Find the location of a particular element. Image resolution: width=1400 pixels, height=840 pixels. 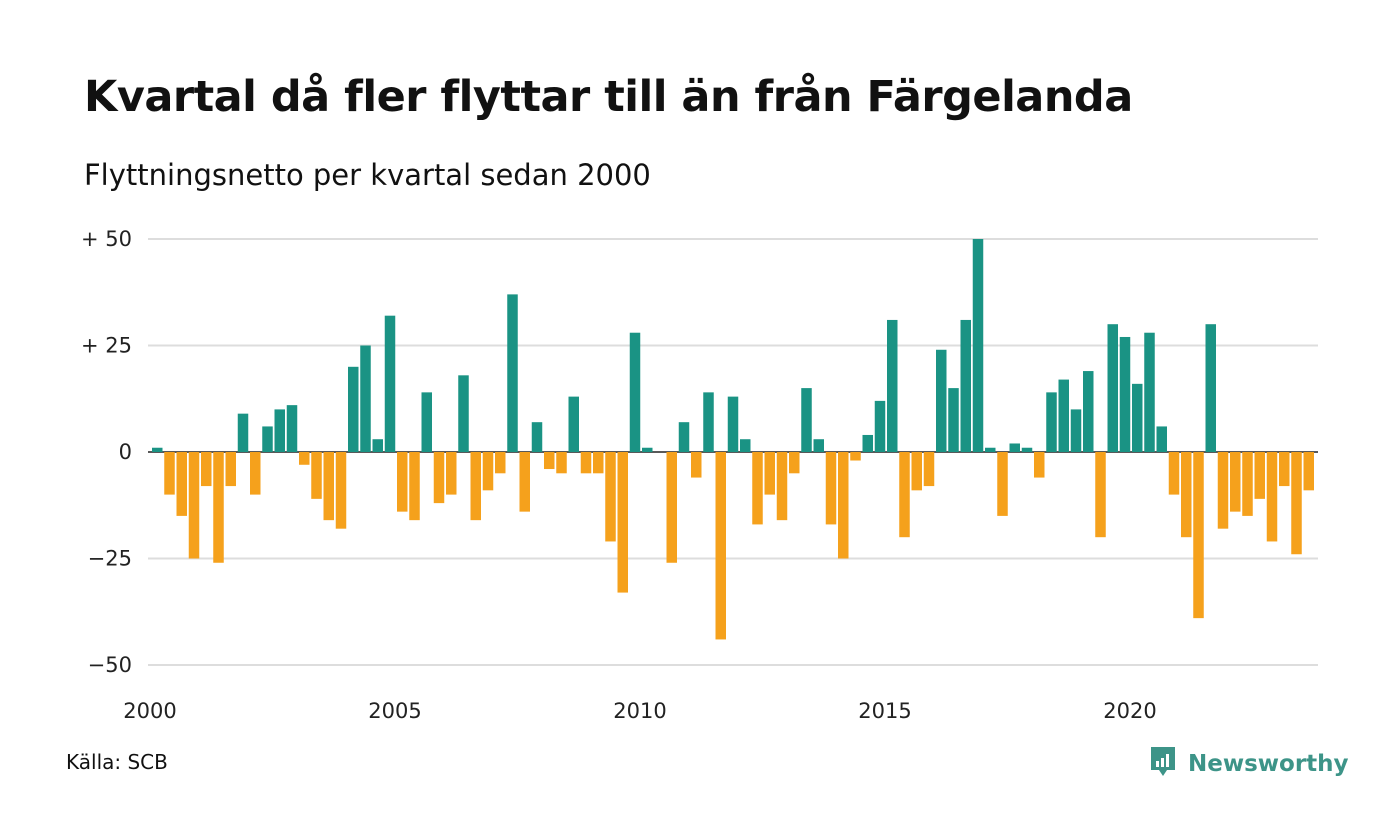

y-tick-label: 0 is located at coordinates (125, 452).